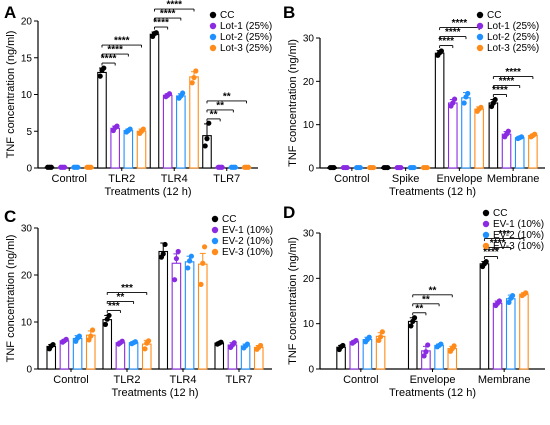 This screenshot has height=425, width=550. What do you see at coordinates (226, 179) in the screenshot?
I see `x-tick-label: TLR7` at bounding box center [226, 179].